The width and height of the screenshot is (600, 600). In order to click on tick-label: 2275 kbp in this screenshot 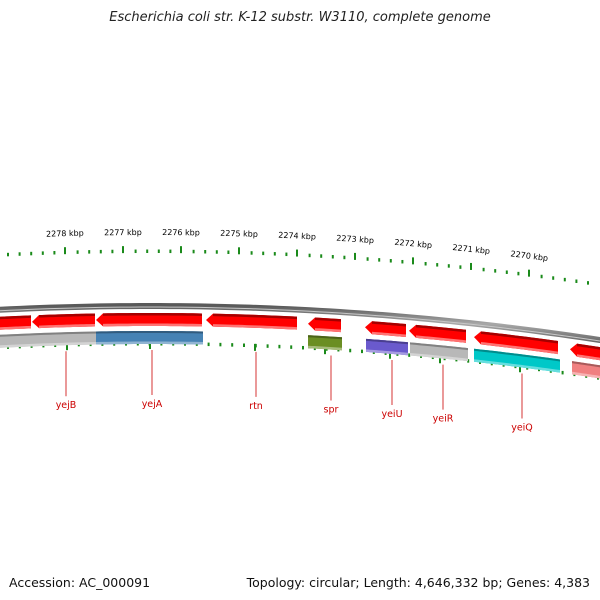, I will do `click(239, 234)`.